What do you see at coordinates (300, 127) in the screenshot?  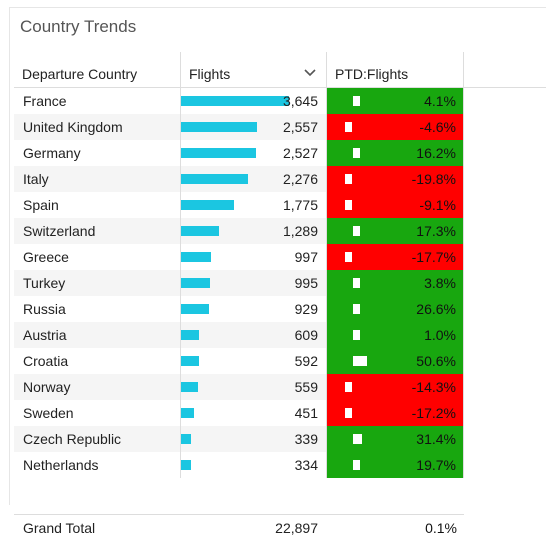 I see `flights-value: 2,557` at bounding box center [300, 127].